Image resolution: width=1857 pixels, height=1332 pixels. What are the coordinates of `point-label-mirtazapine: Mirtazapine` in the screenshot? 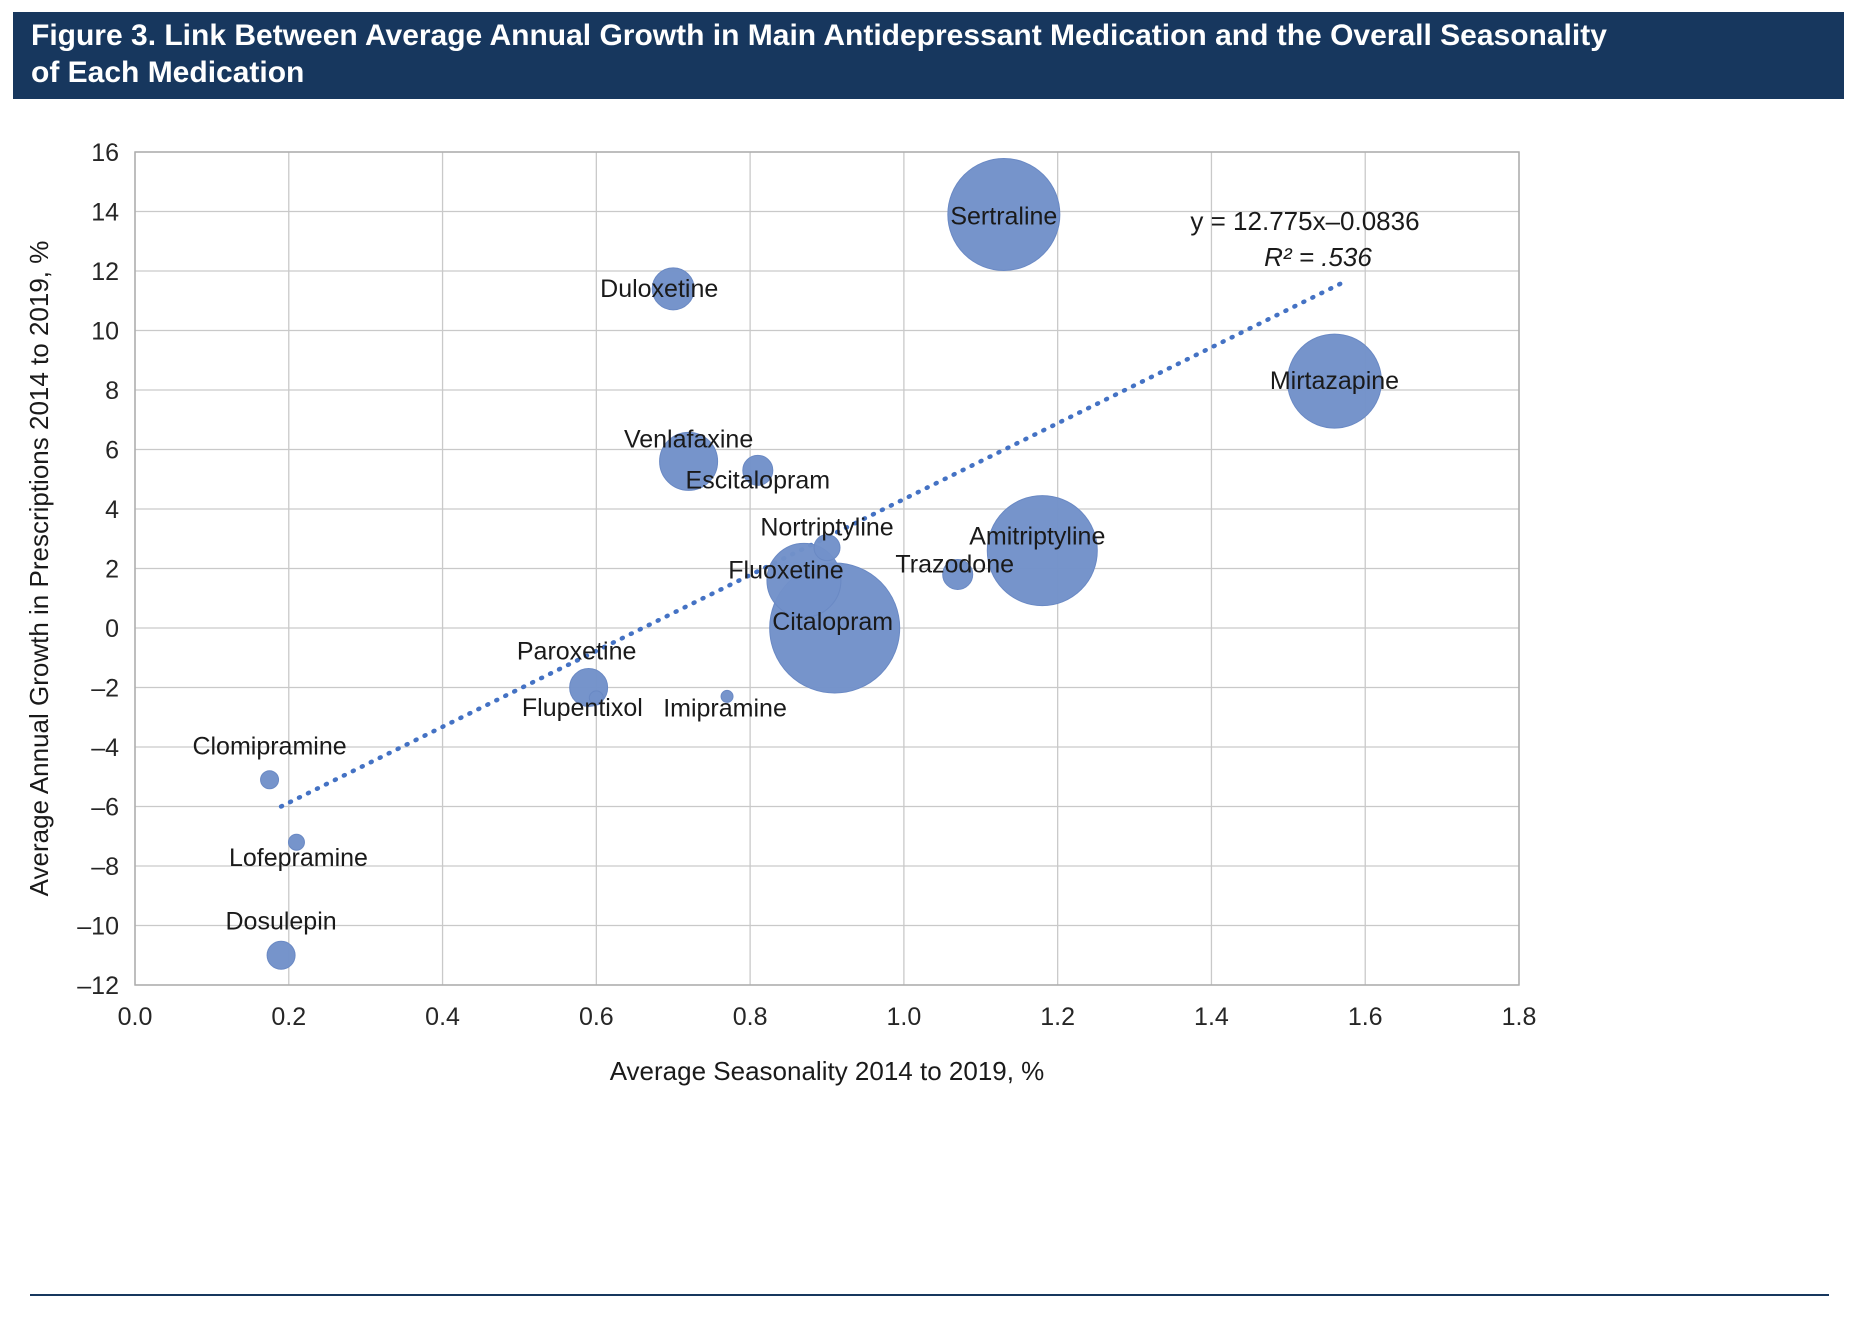 It's located at (1334, 381).